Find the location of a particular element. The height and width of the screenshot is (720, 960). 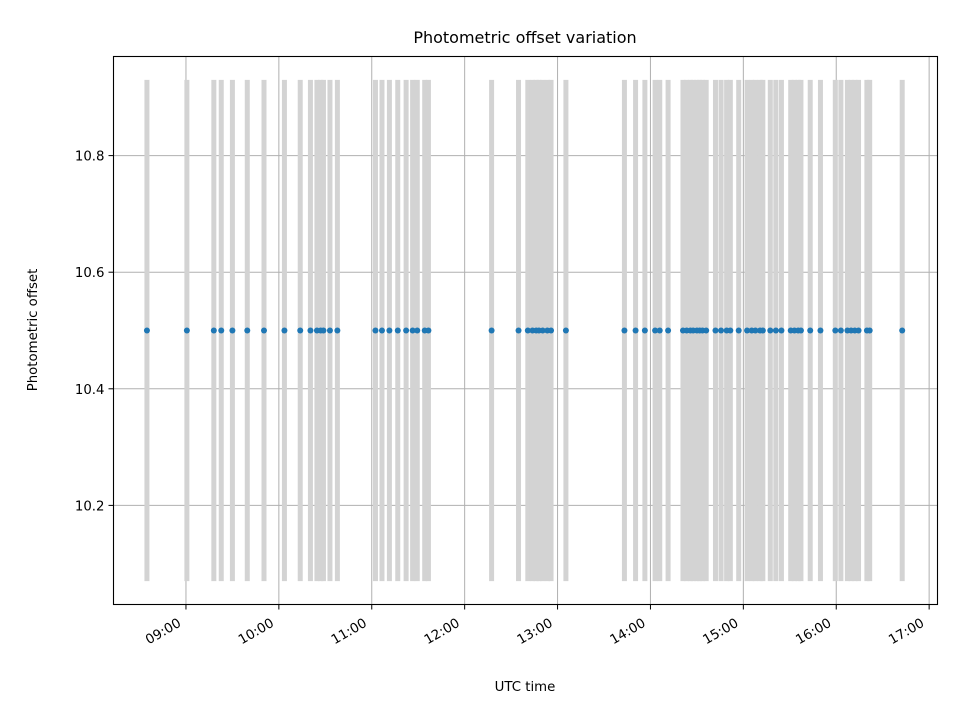

x-tick-label: 12:00 is located at coordinates (442, 632).